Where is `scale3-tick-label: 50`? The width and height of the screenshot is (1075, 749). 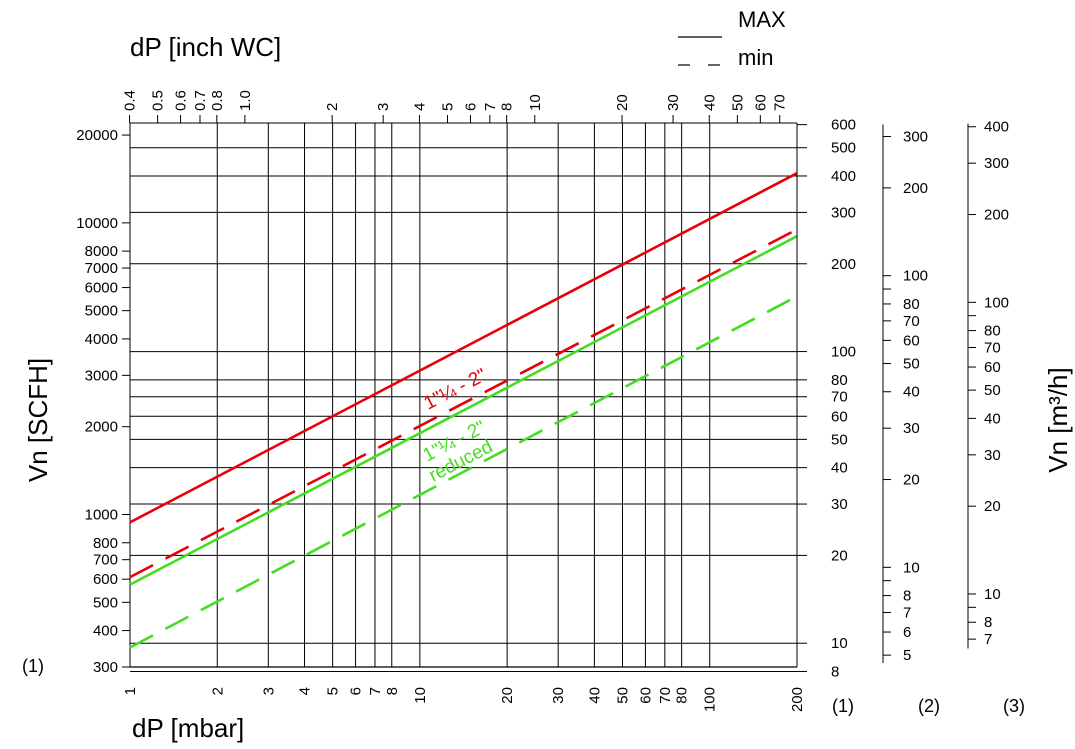
scale3-tick-label: 50 is located at coordinates (992, 390).